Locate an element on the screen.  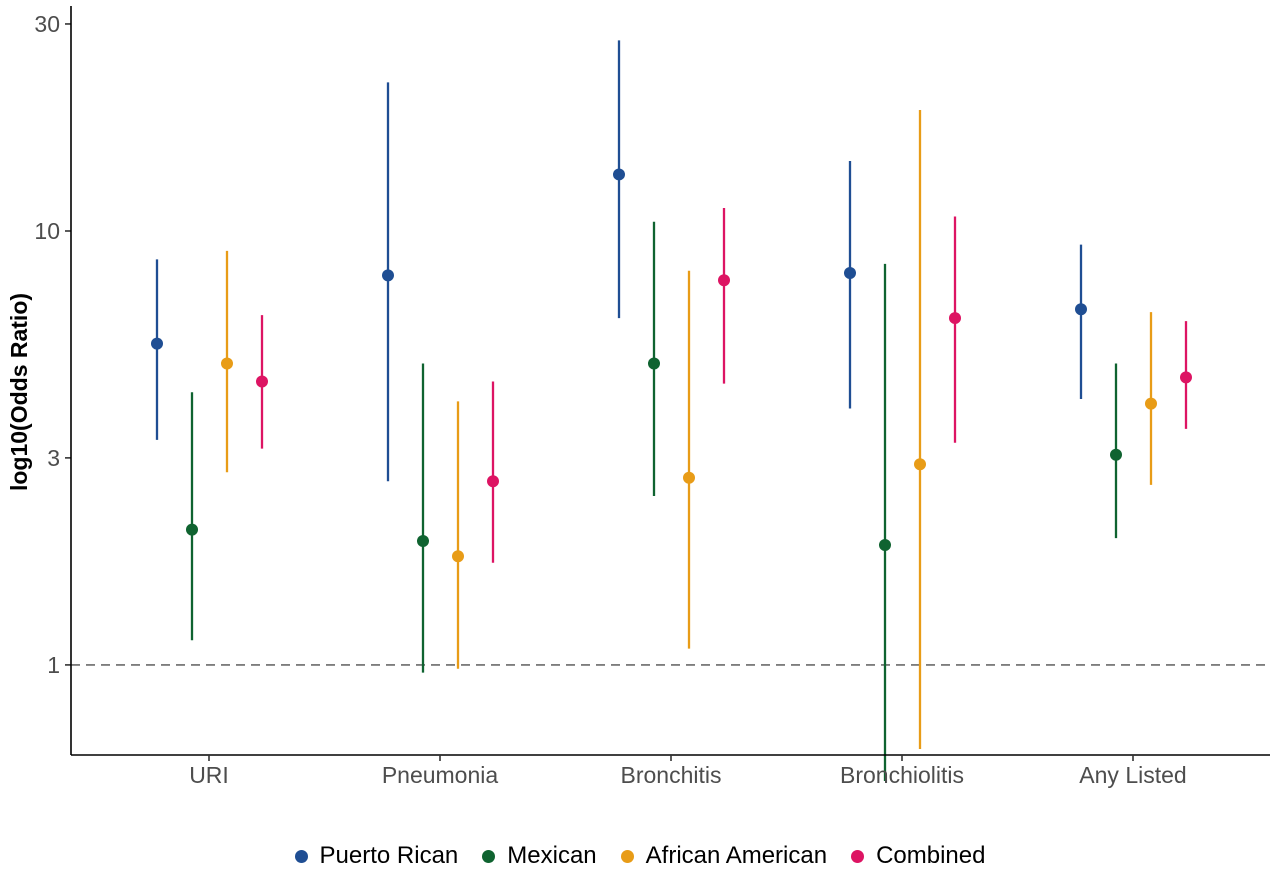
y-axis-ticks: 1 3 10 30 is located at coordinates (52, 344).